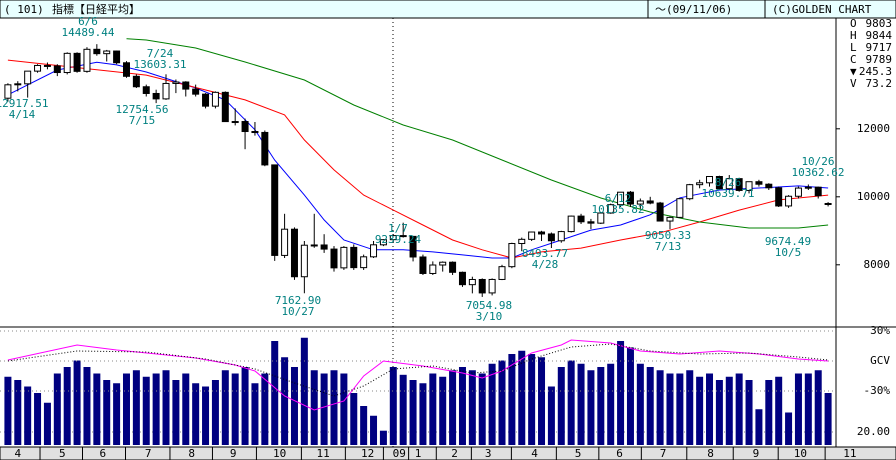 Image resolution: width=896 pixels, height=460 pixels. I want to click on x-tick-label: 7, so click(663, 453).